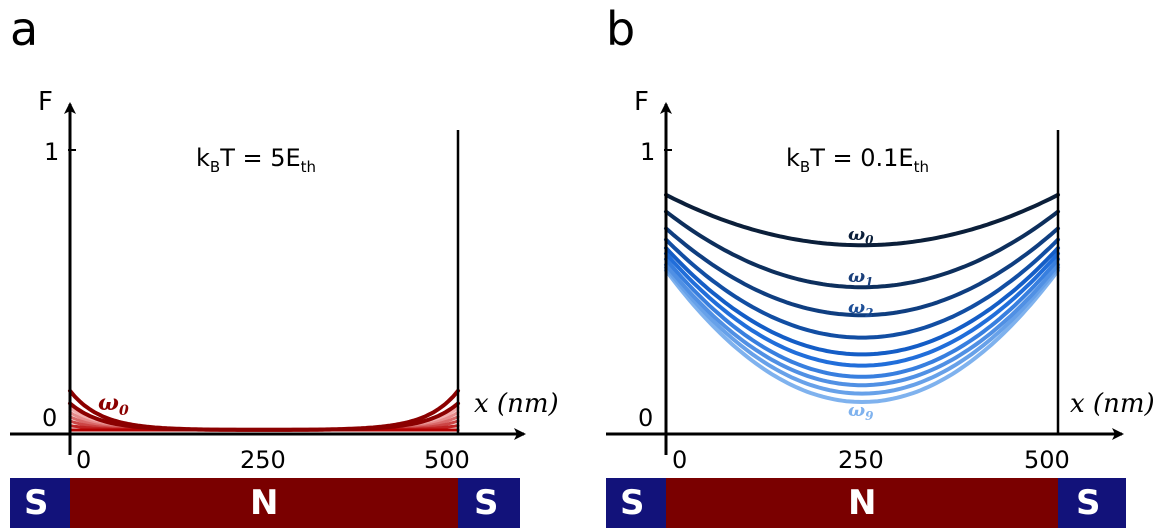 The width and height of the screenshot is (1167, 530). I want to click on temperature-label-a: kBT = 5Eth, so click(256, 160).